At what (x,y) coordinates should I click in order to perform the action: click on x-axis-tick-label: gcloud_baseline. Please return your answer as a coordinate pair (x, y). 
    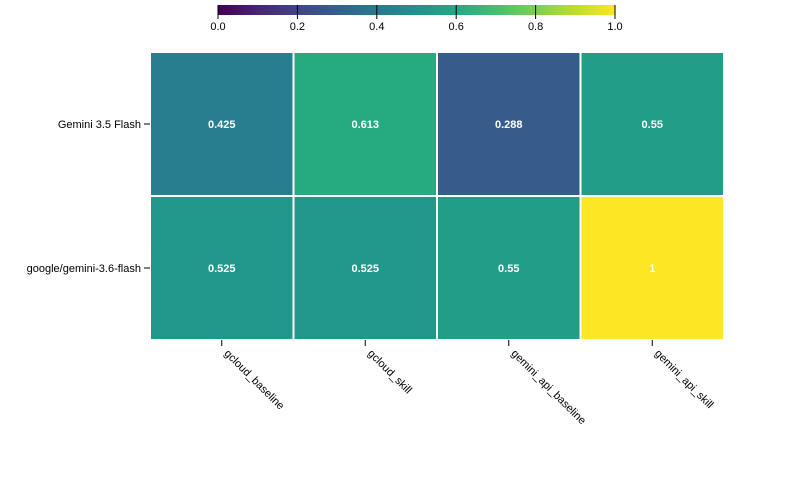
    Looking at the image, I should click on (254, 380).